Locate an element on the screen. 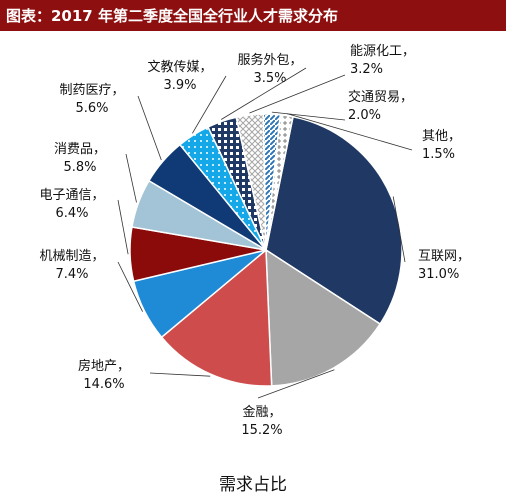  slice-value-label: 3.9% is located at coordinates (179, 85).